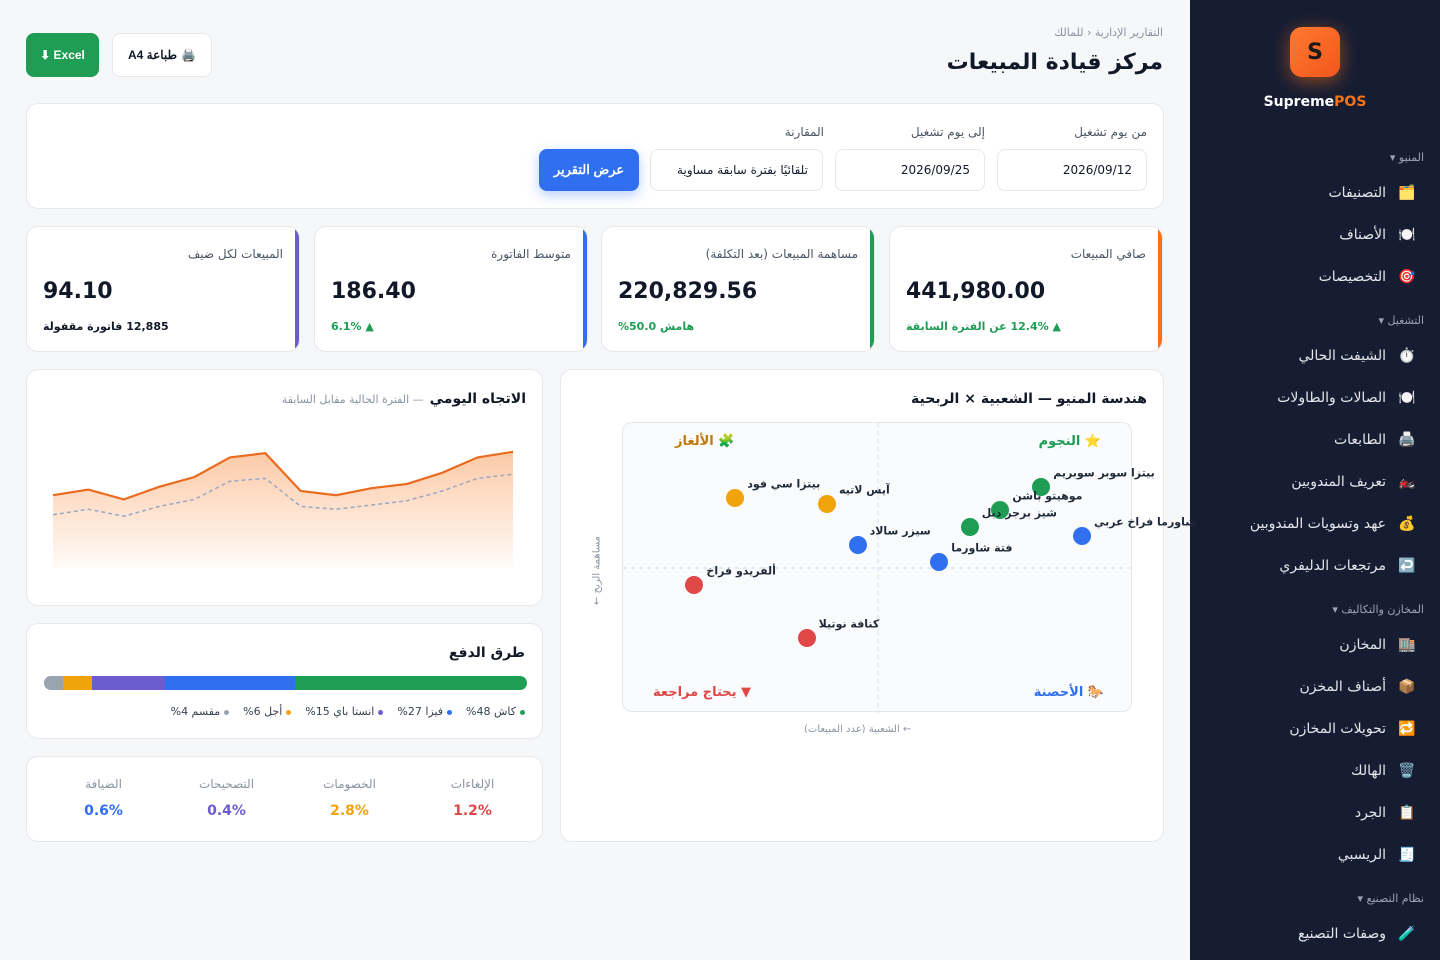  What do you see at coordinates (1407, 398) in the screenshot?
I see `plate-icon: 🍽️` at bounding box center [1407, 398].